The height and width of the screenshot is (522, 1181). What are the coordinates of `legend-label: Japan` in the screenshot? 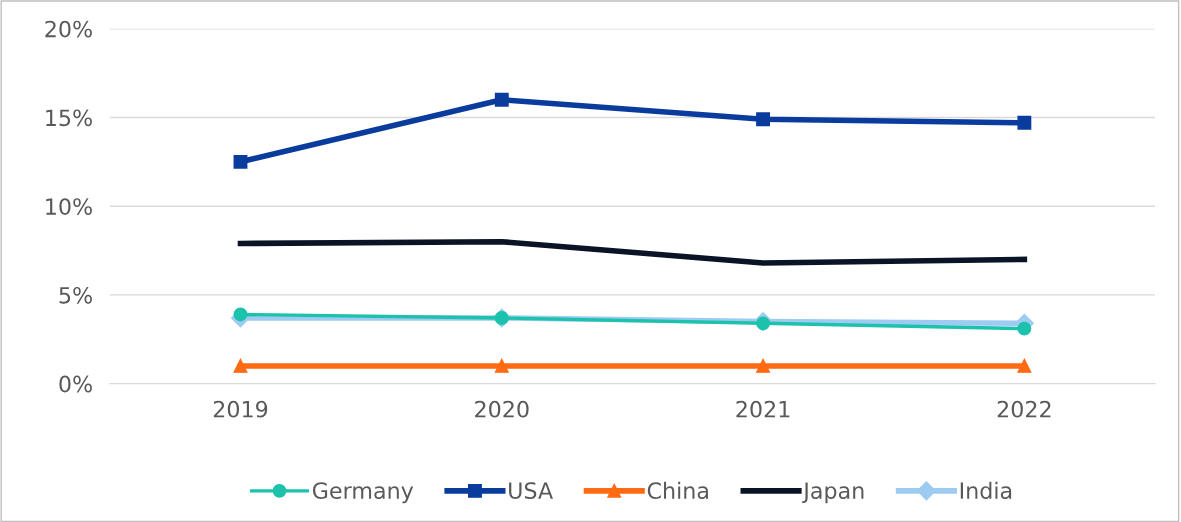 It's located at (833, 493).